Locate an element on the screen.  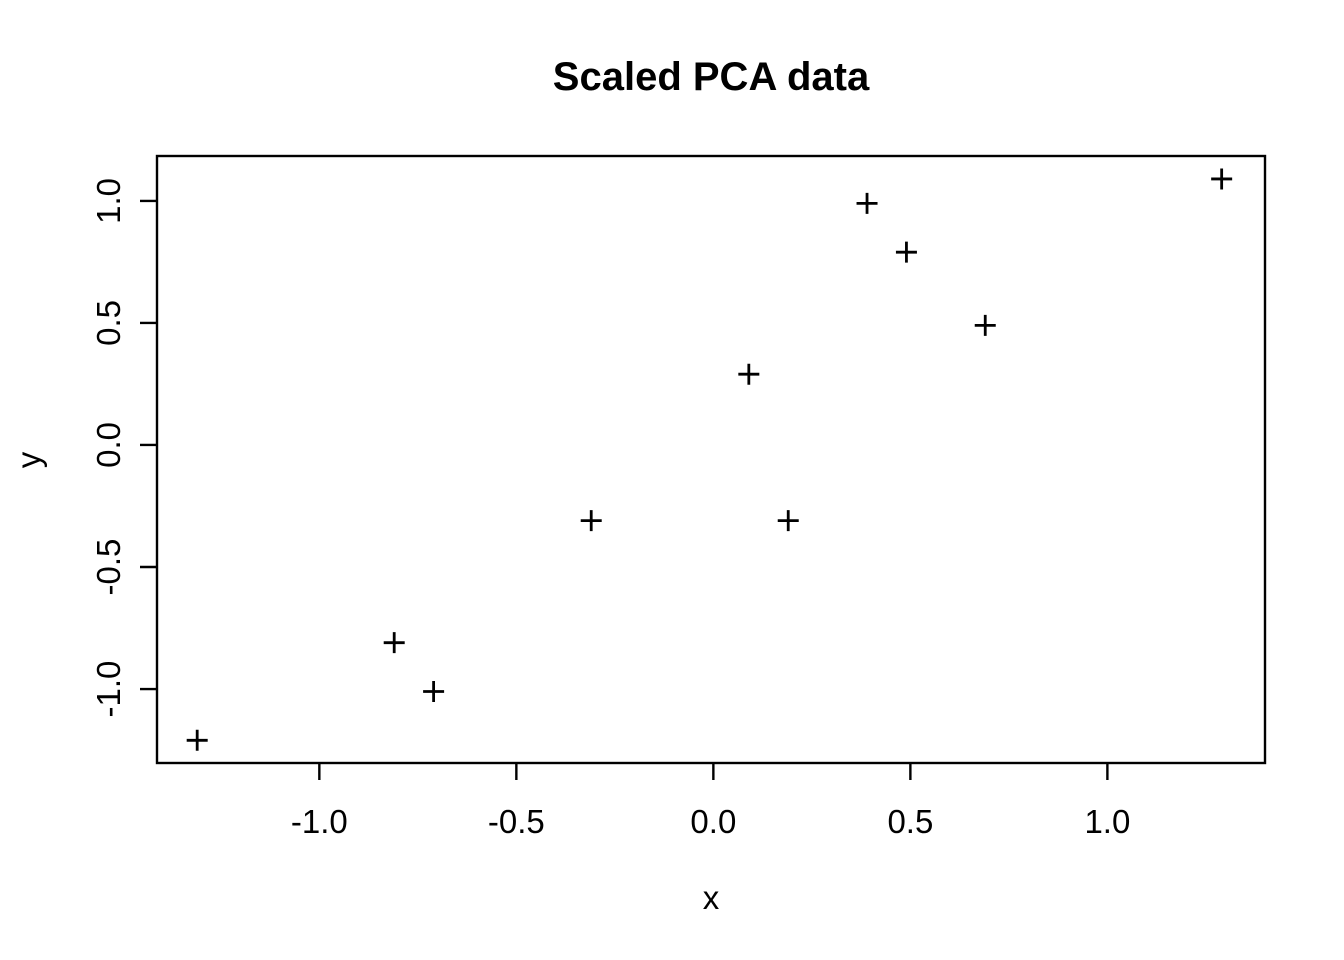
y-axis-ticks: -1.0 -0.5 0.0 0.5 1.0 is located at coordinates (123, 448).